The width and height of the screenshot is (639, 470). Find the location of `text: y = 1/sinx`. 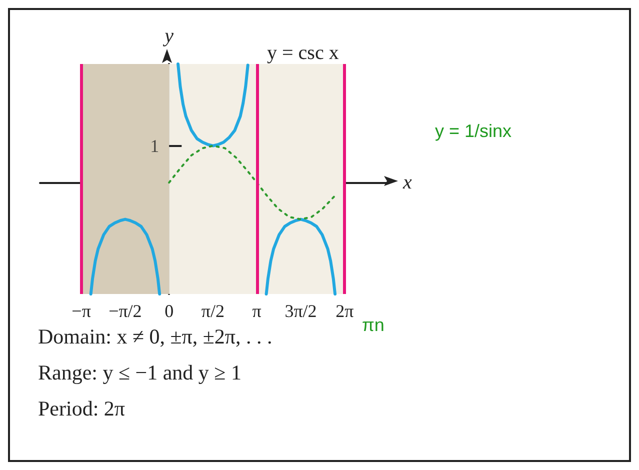

text: y = 1/sinx is located at coordinates (473, 131).